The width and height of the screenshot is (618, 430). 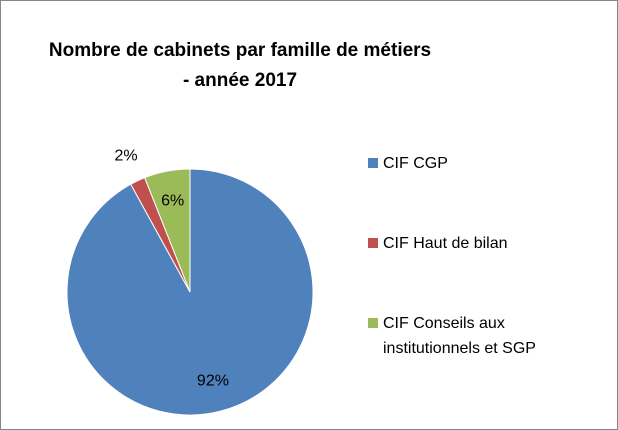 I want to click on data-label: 92%, so click(x=213, y=381).